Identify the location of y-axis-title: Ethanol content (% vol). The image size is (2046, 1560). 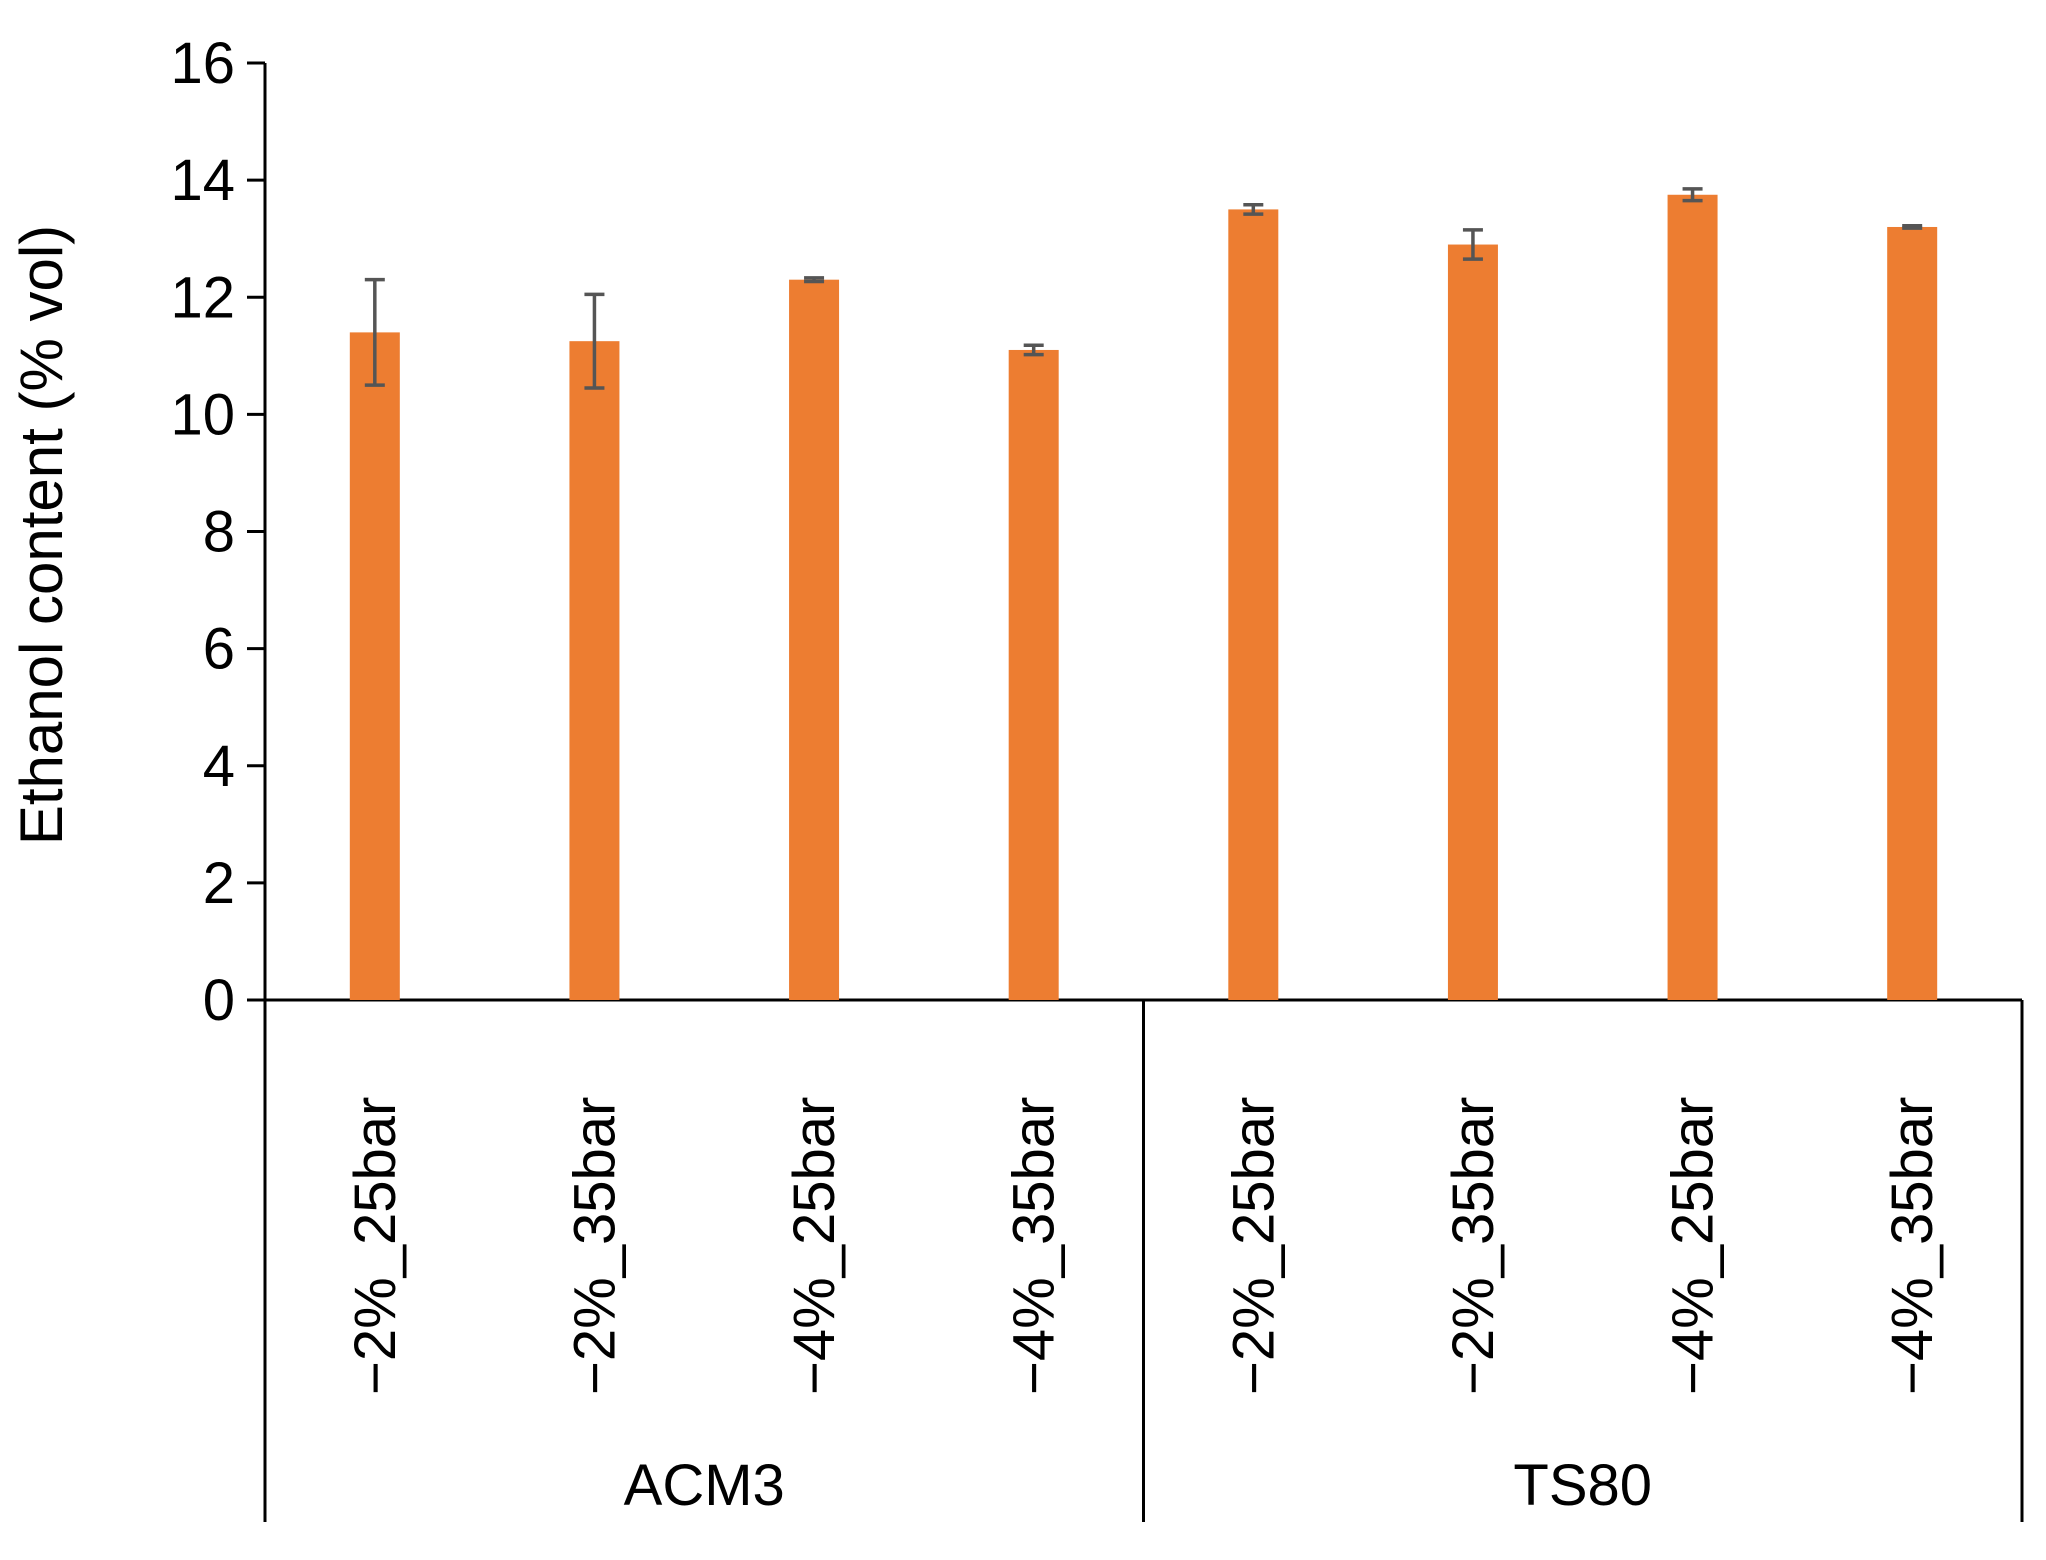
(41, 535).